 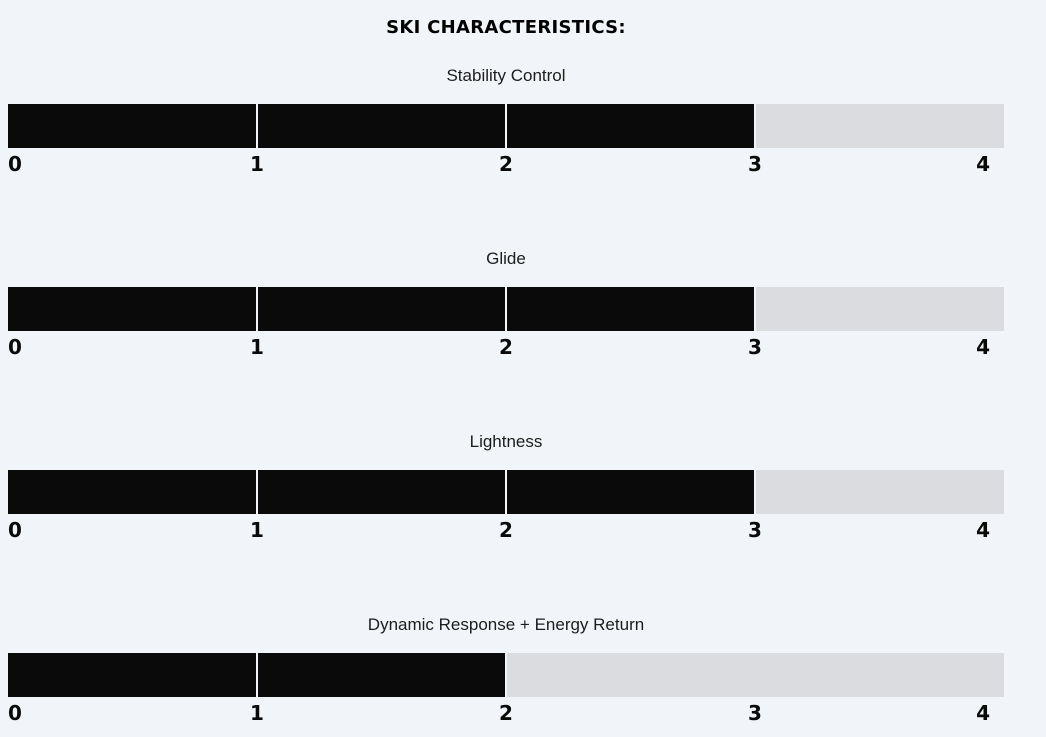 What do you see at coordinates (506, 75) in the screenshot?
I see `chart-title: Stability Control` at bounding box center [506, 75].